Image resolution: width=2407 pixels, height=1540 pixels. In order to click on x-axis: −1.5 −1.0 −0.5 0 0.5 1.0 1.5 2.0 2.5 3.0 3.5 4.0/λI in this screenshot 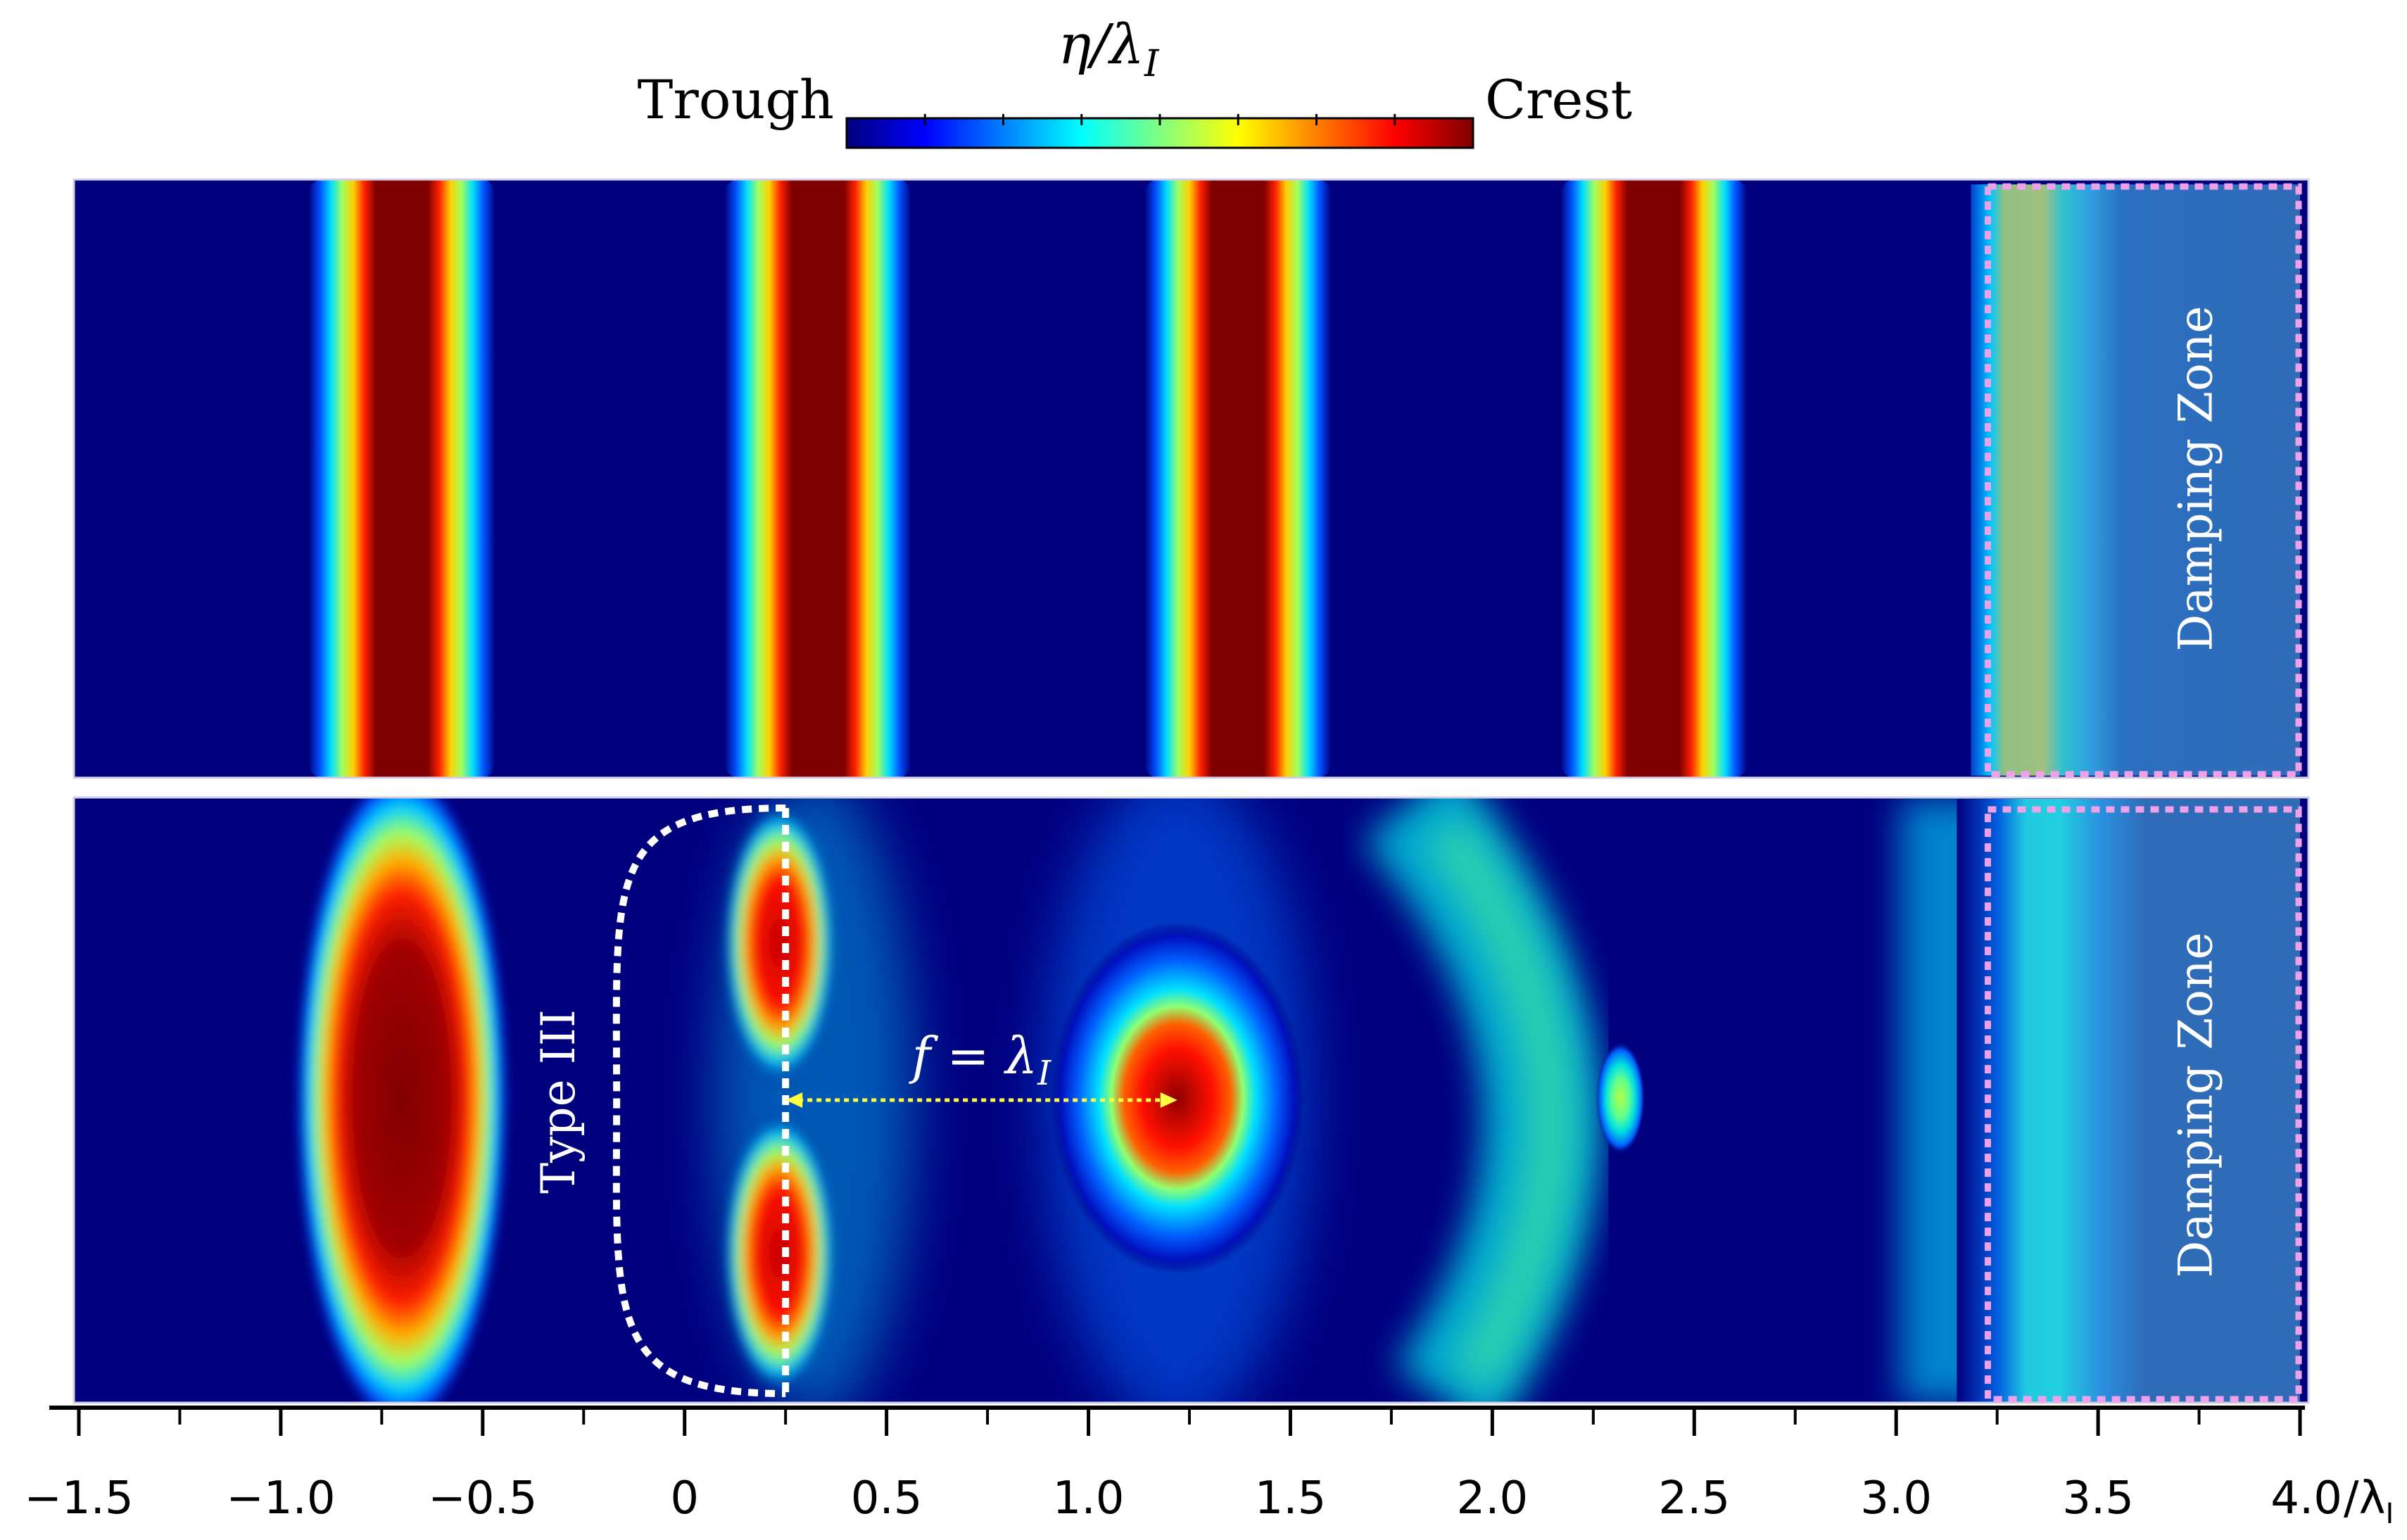, I will do `click(1209, 1468)`.